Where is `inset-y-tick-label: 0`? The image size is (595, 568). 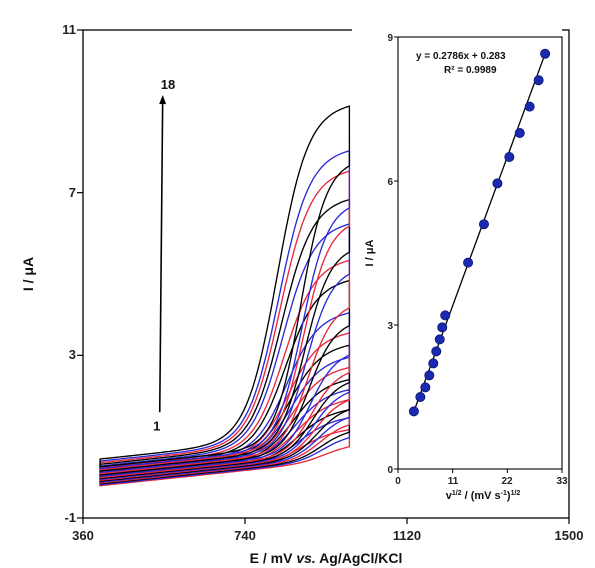 inset-y-tick-label: 0 is located at coordinates (390, 470).